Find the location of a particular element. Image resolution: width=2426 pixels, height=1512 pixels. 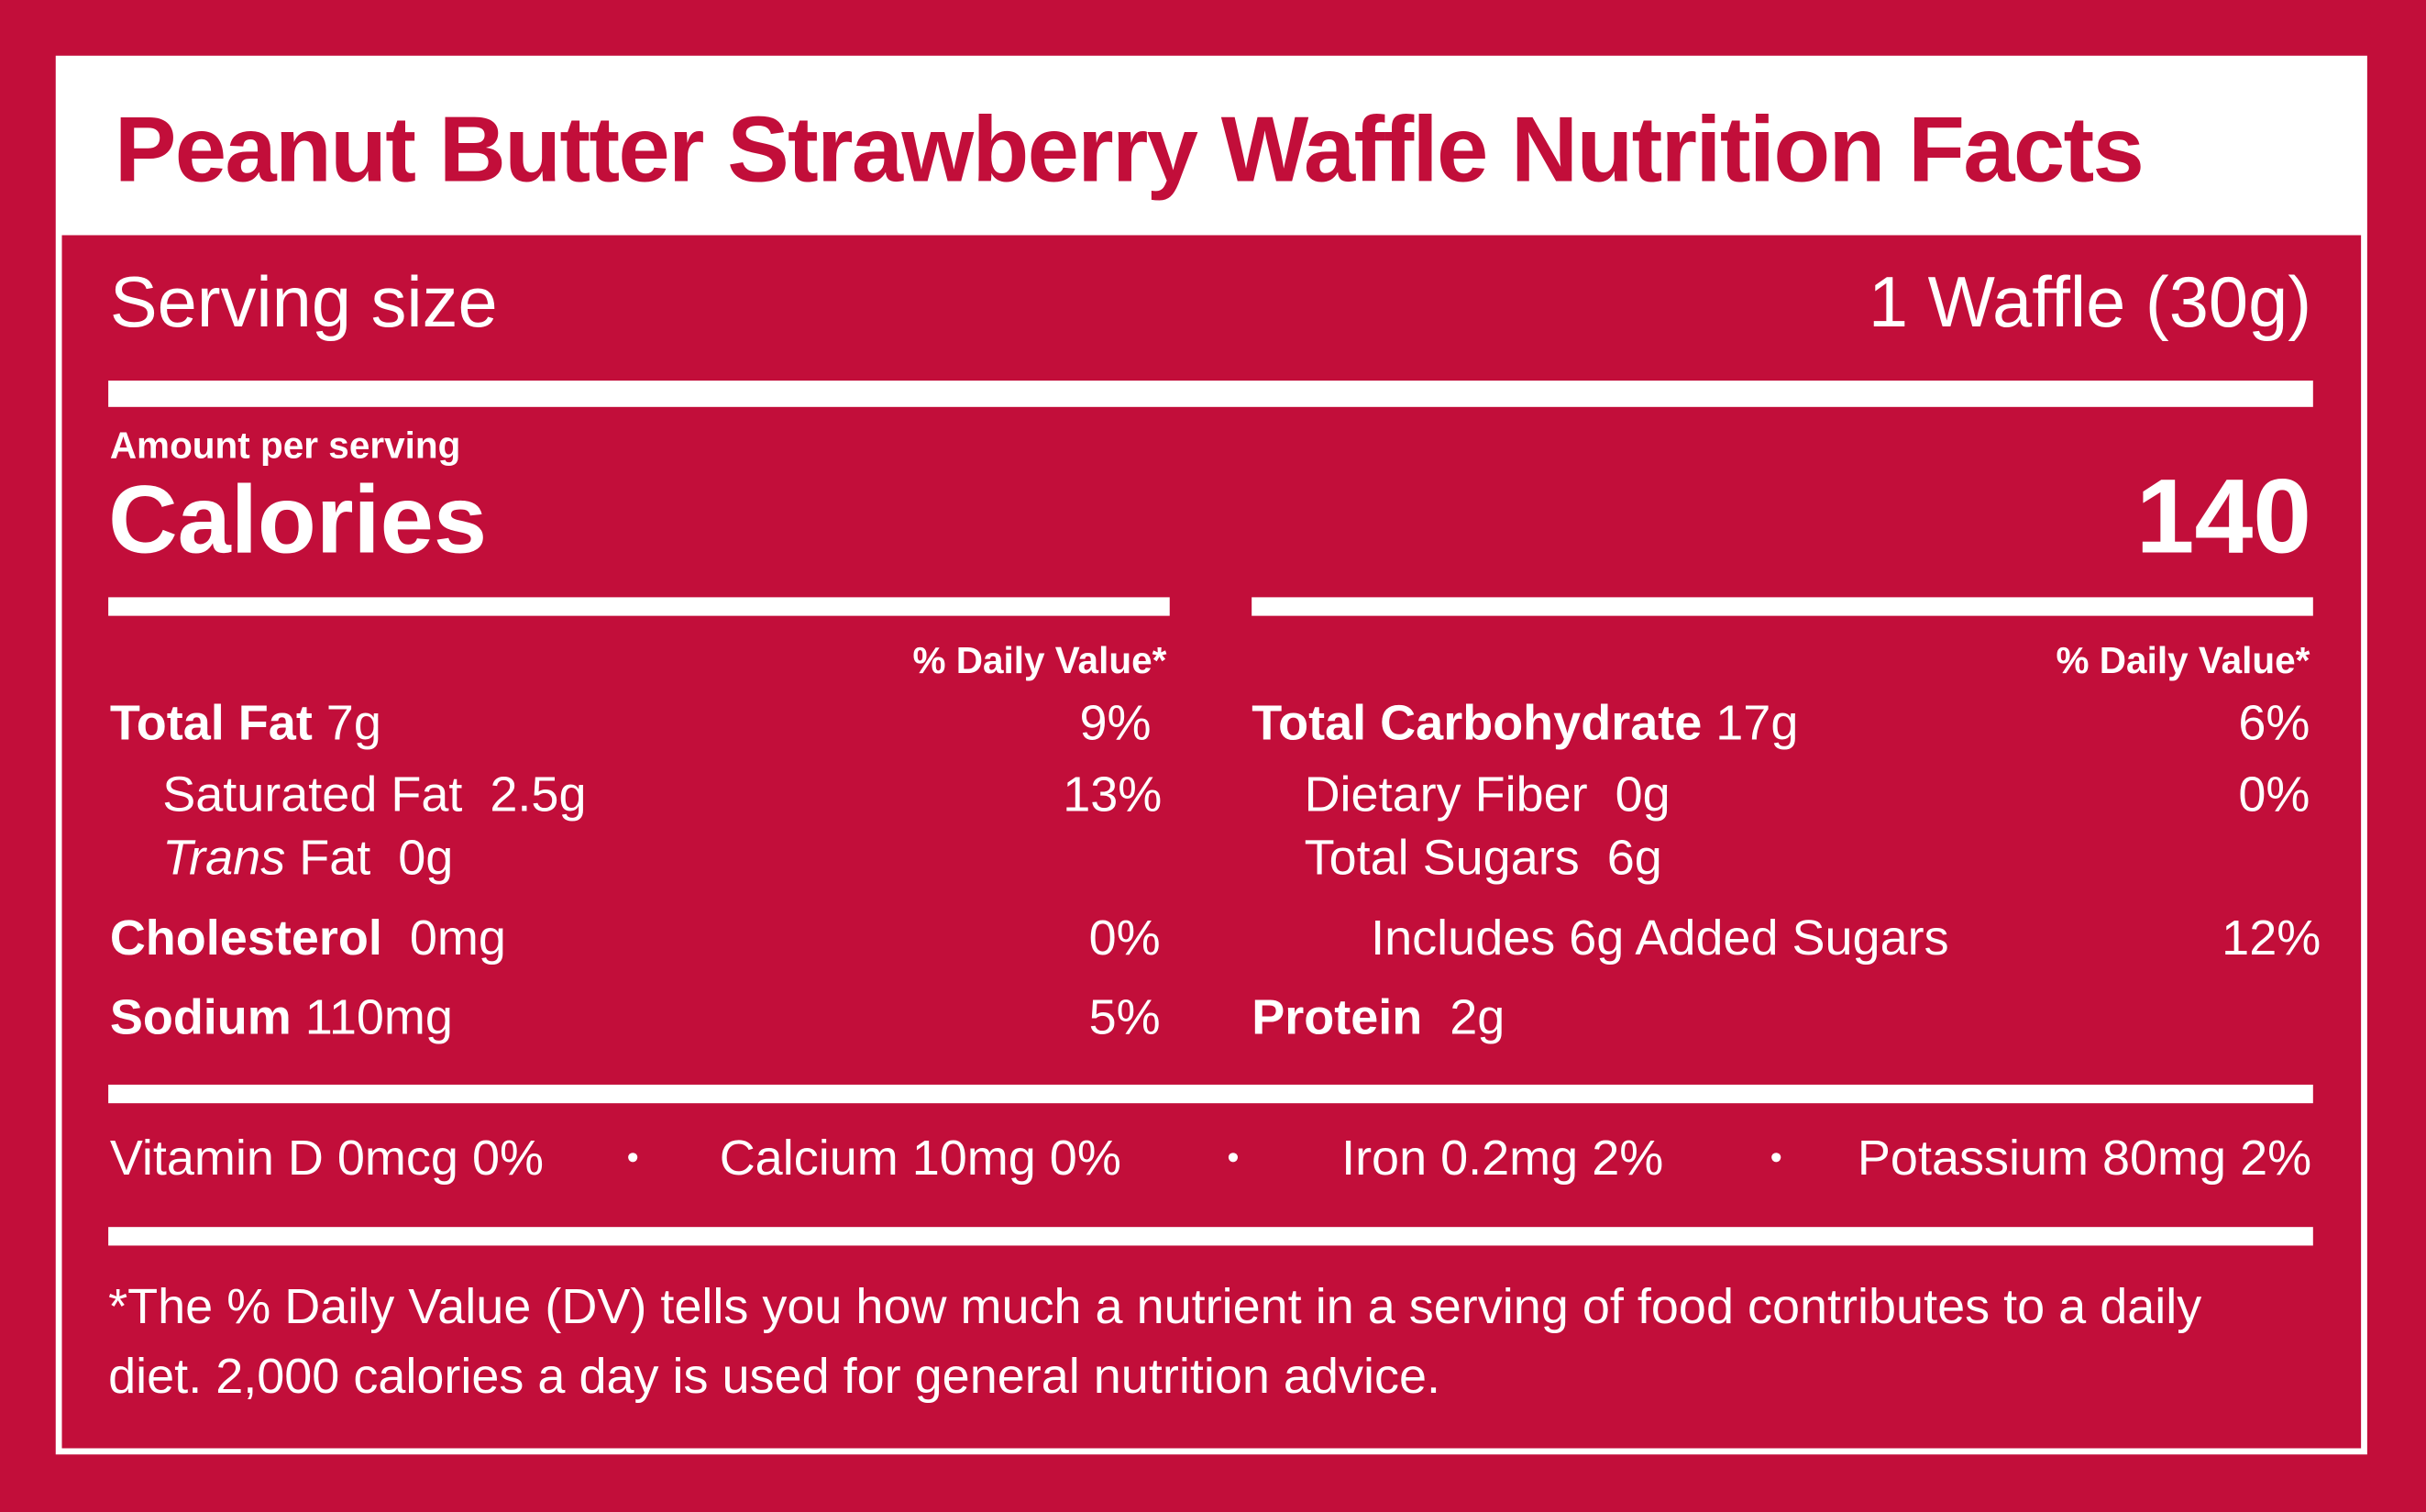

total-carbohydrate-row: Total Carbohydrate 17g is located at coordinates (1525, 722).